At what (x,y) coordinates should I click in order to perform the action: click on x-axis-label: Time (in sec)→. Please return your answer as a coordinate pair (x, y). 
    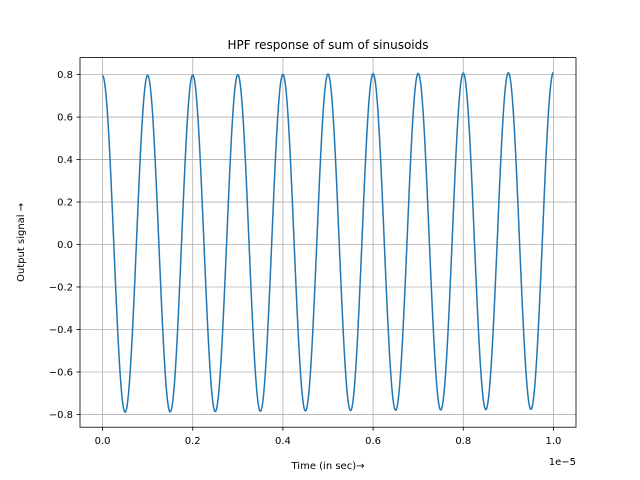
    Looking at the image, I should click on (328, 466).